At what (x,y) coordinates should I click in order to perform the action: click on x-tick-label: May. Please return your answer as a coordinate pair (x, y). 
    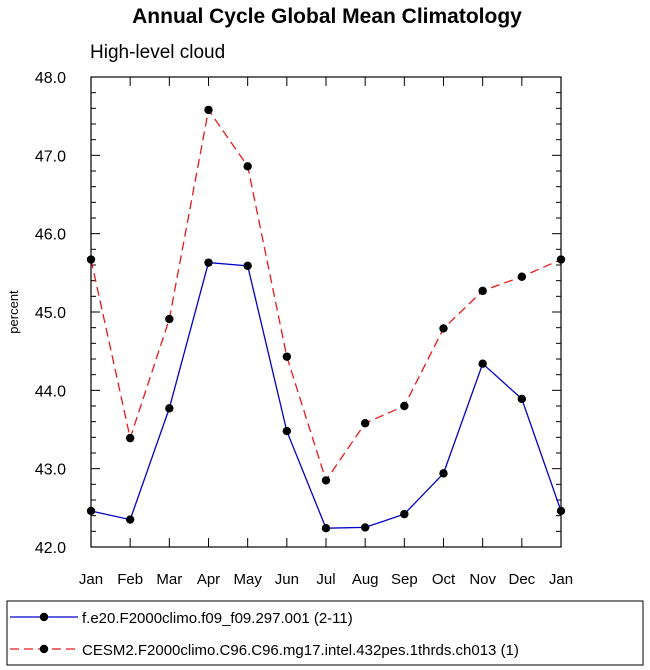
    Looking at the image, I should click on (247, 579).